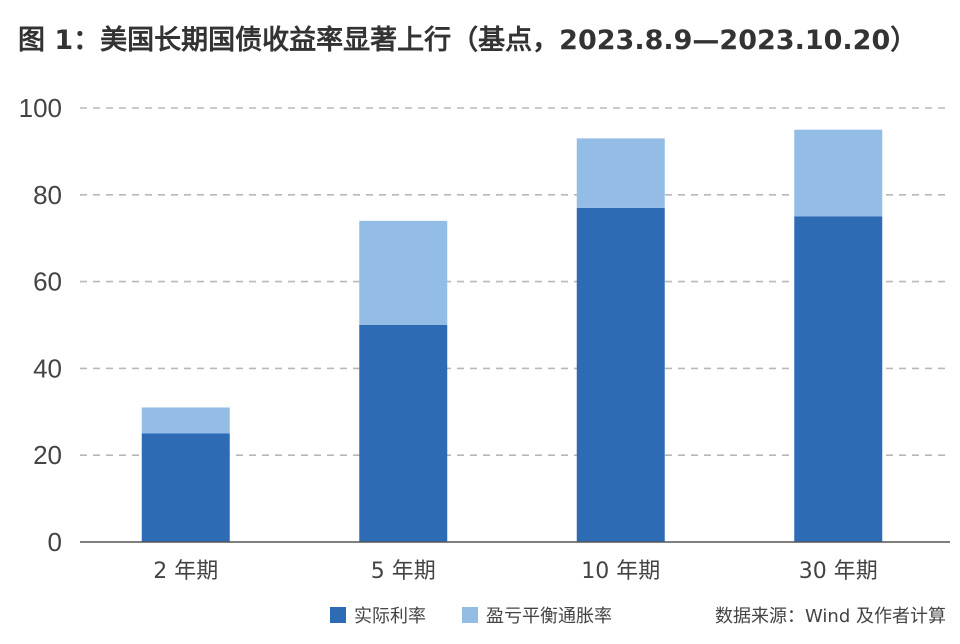 This screenshot has height=644, width=960. What do you see at coordinates (40, 325) in the screenshot?
I see `y-axis-ticks: 0 20 40 60 80 100` at bounding box center [40, 325].